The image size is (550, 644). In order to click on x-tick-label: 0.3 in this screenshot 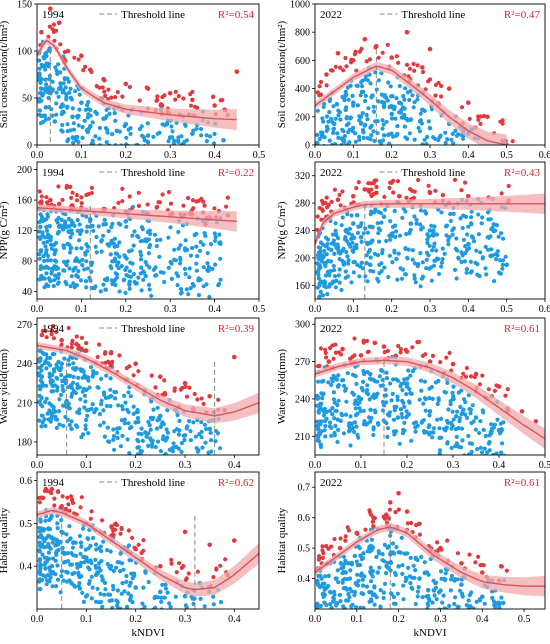, I will do `click(440, 619)`.